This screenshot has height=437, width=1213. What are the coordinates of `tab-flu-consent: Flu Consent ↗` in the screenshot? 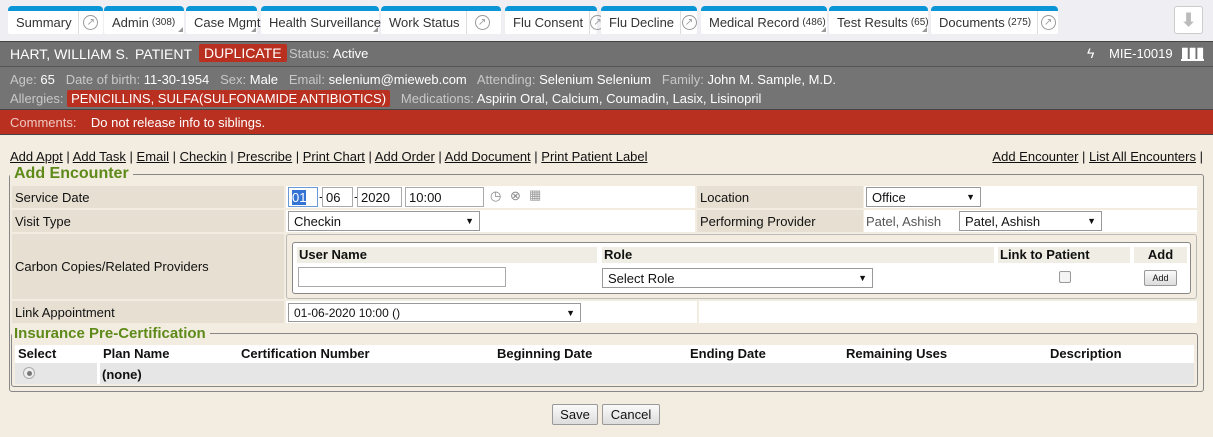 It's located at (555, 20).